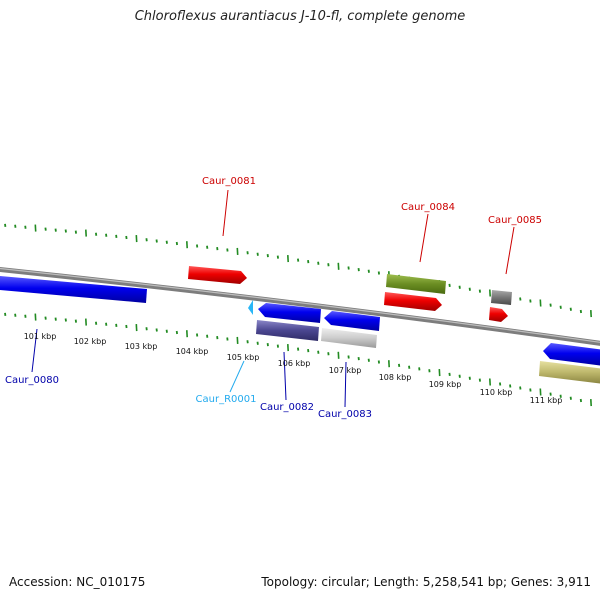 The width and height of the screenshot is (600, 600). What do you see at coordinates (217, 275) in the screenshot?
I see `gene-caur-0081-arrow` at bounding box center [217, 275].